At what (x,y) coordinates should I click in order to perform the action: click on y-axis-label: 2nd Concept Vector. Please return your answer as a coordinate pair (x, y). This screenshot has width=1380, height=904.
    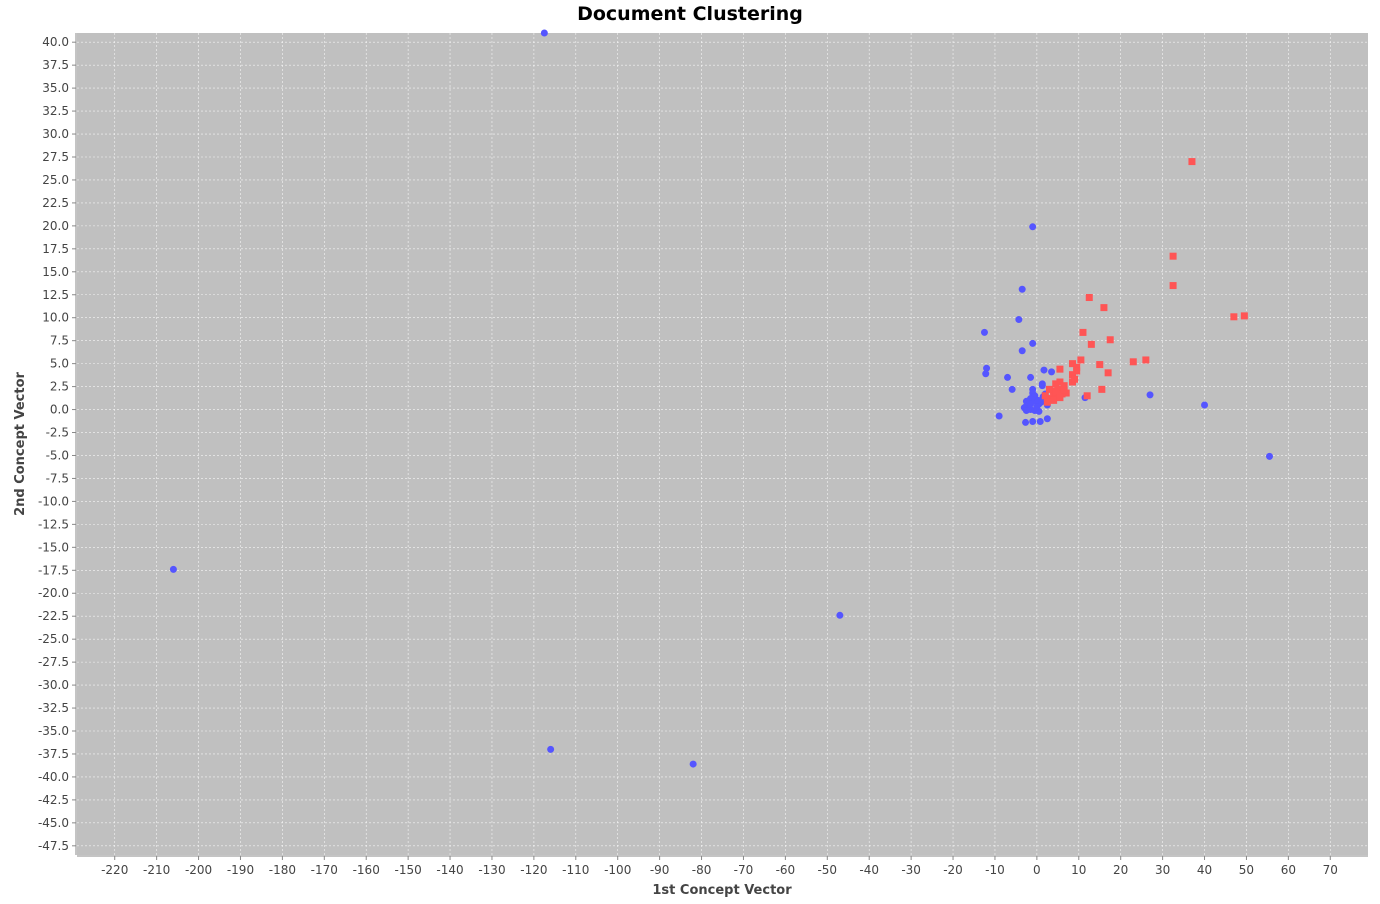
    Looking at the image, I should click on (20, 443).